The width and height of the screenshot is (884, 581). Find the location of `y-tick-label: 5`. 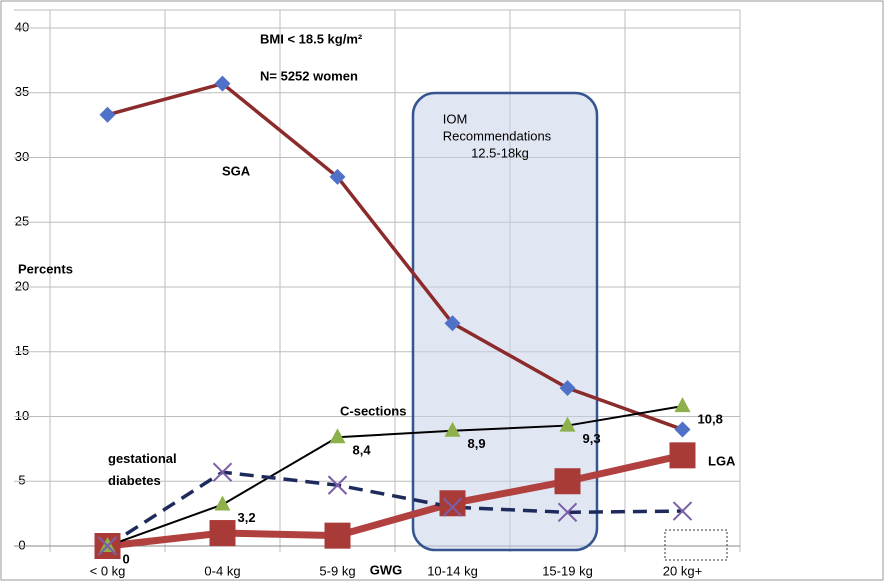

y-tick-label: 5 is located at coordinates (21, 480).